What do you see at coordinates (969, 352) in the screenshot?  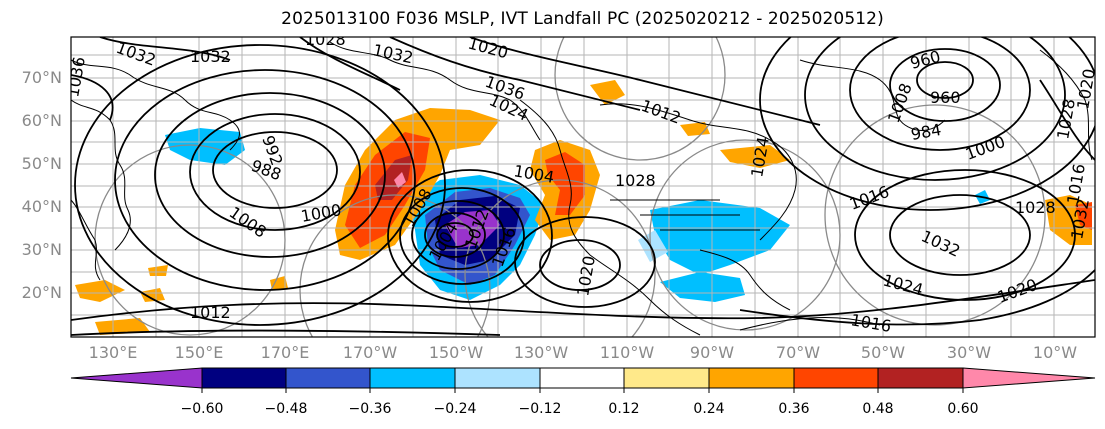 I see `longitude-label: 30°W` at bounding box center [969, 352].